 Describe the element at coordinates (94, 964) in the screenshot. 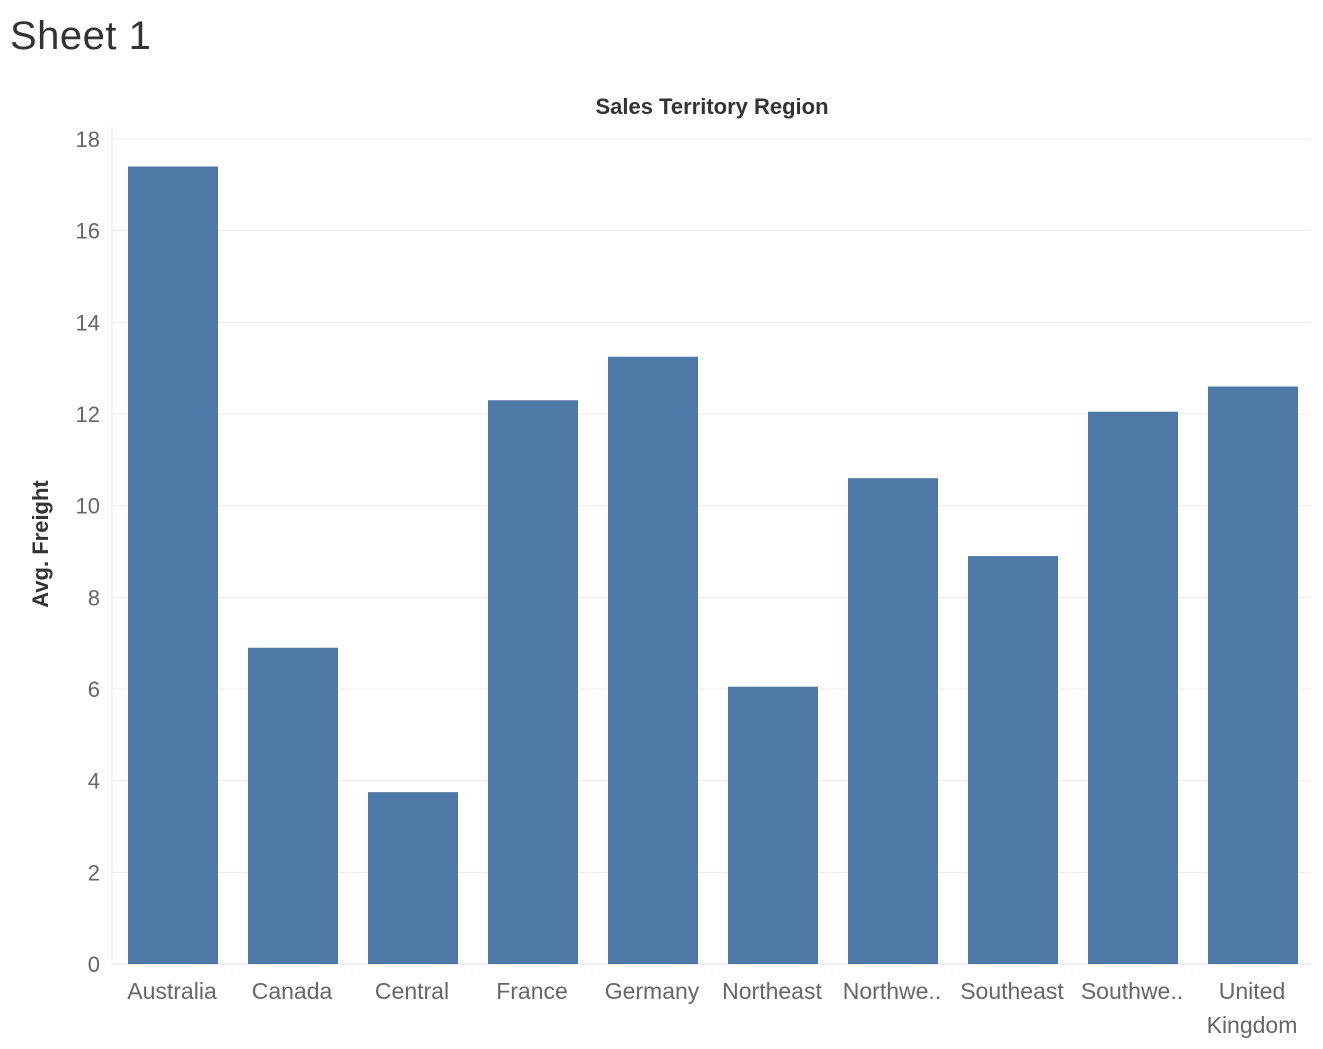

I see `y-tick-label: 0` at that location.